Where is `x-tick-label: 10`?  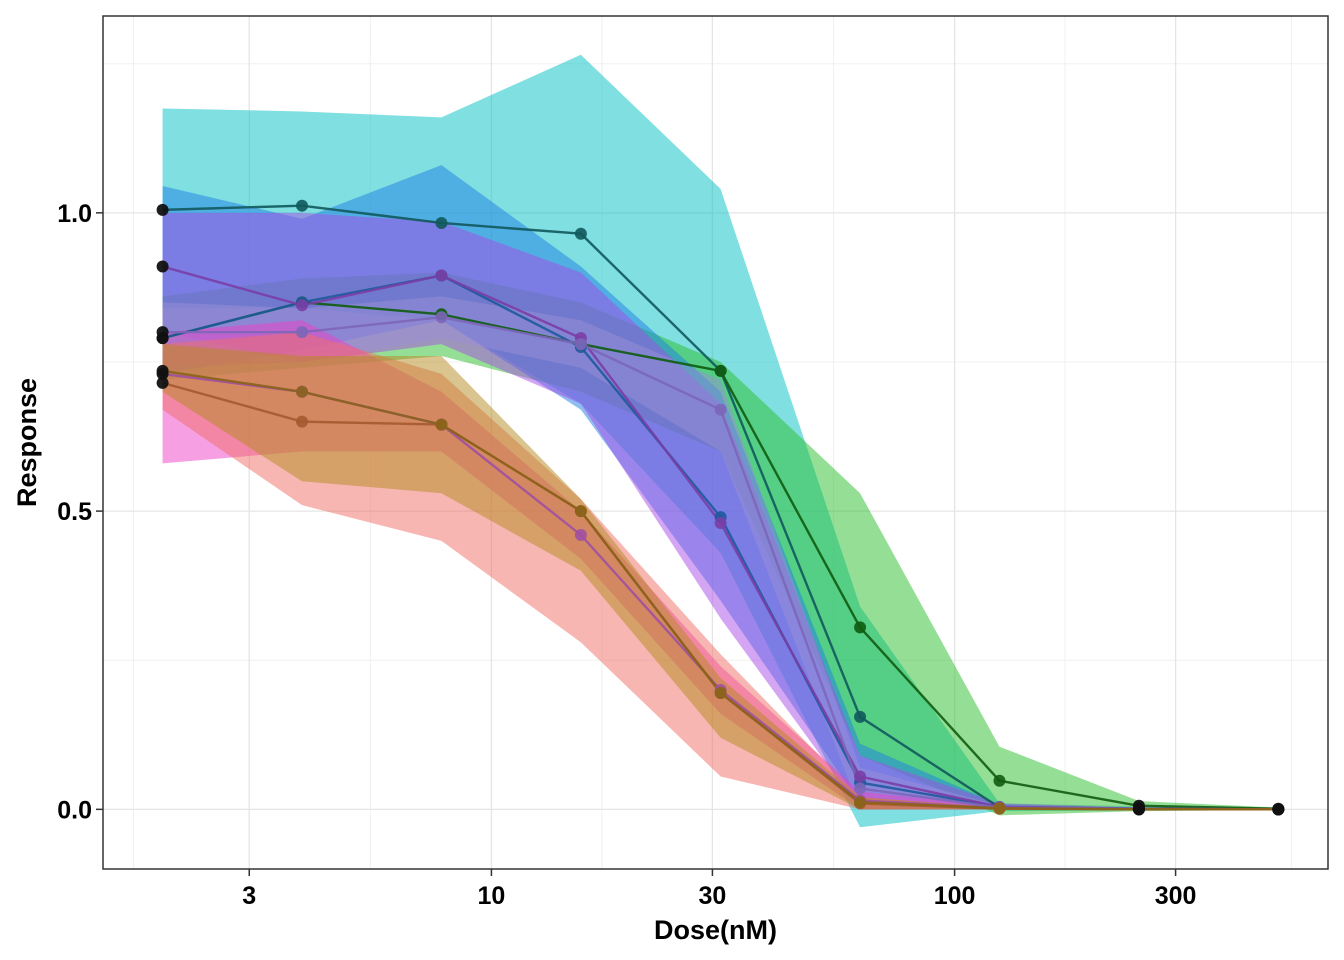
x-tick-label: 10 is located at coordinates (492, 896).